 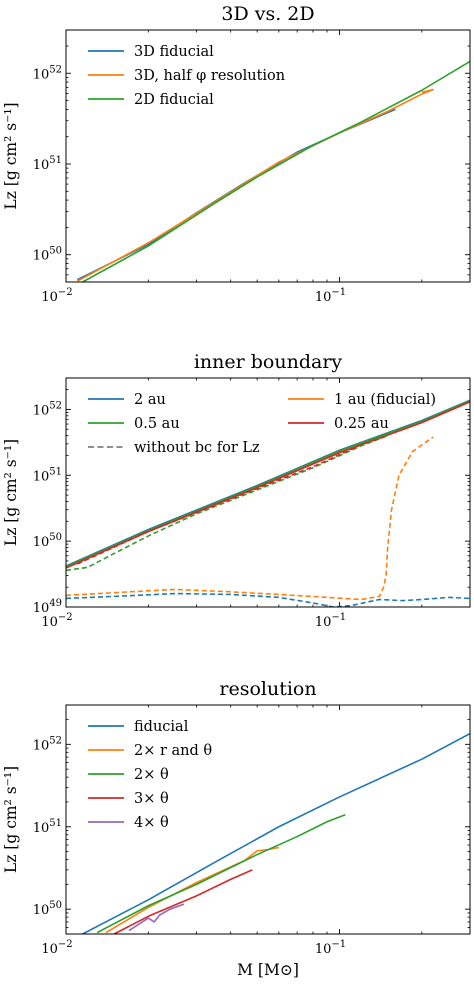 What do you see at coordinates (174, 52) in the screenshot?
I see `legend-label: 3D fiducial` at bounding box center [174, 52].